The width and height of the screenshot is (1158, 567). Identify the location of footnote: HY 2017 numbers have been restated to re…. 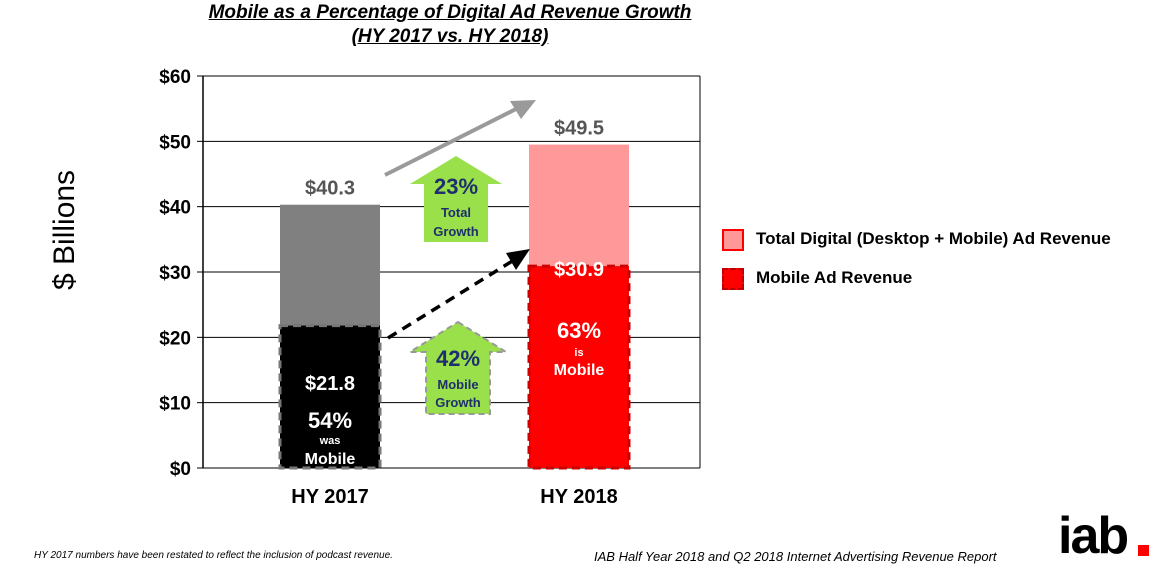
(213, 555).